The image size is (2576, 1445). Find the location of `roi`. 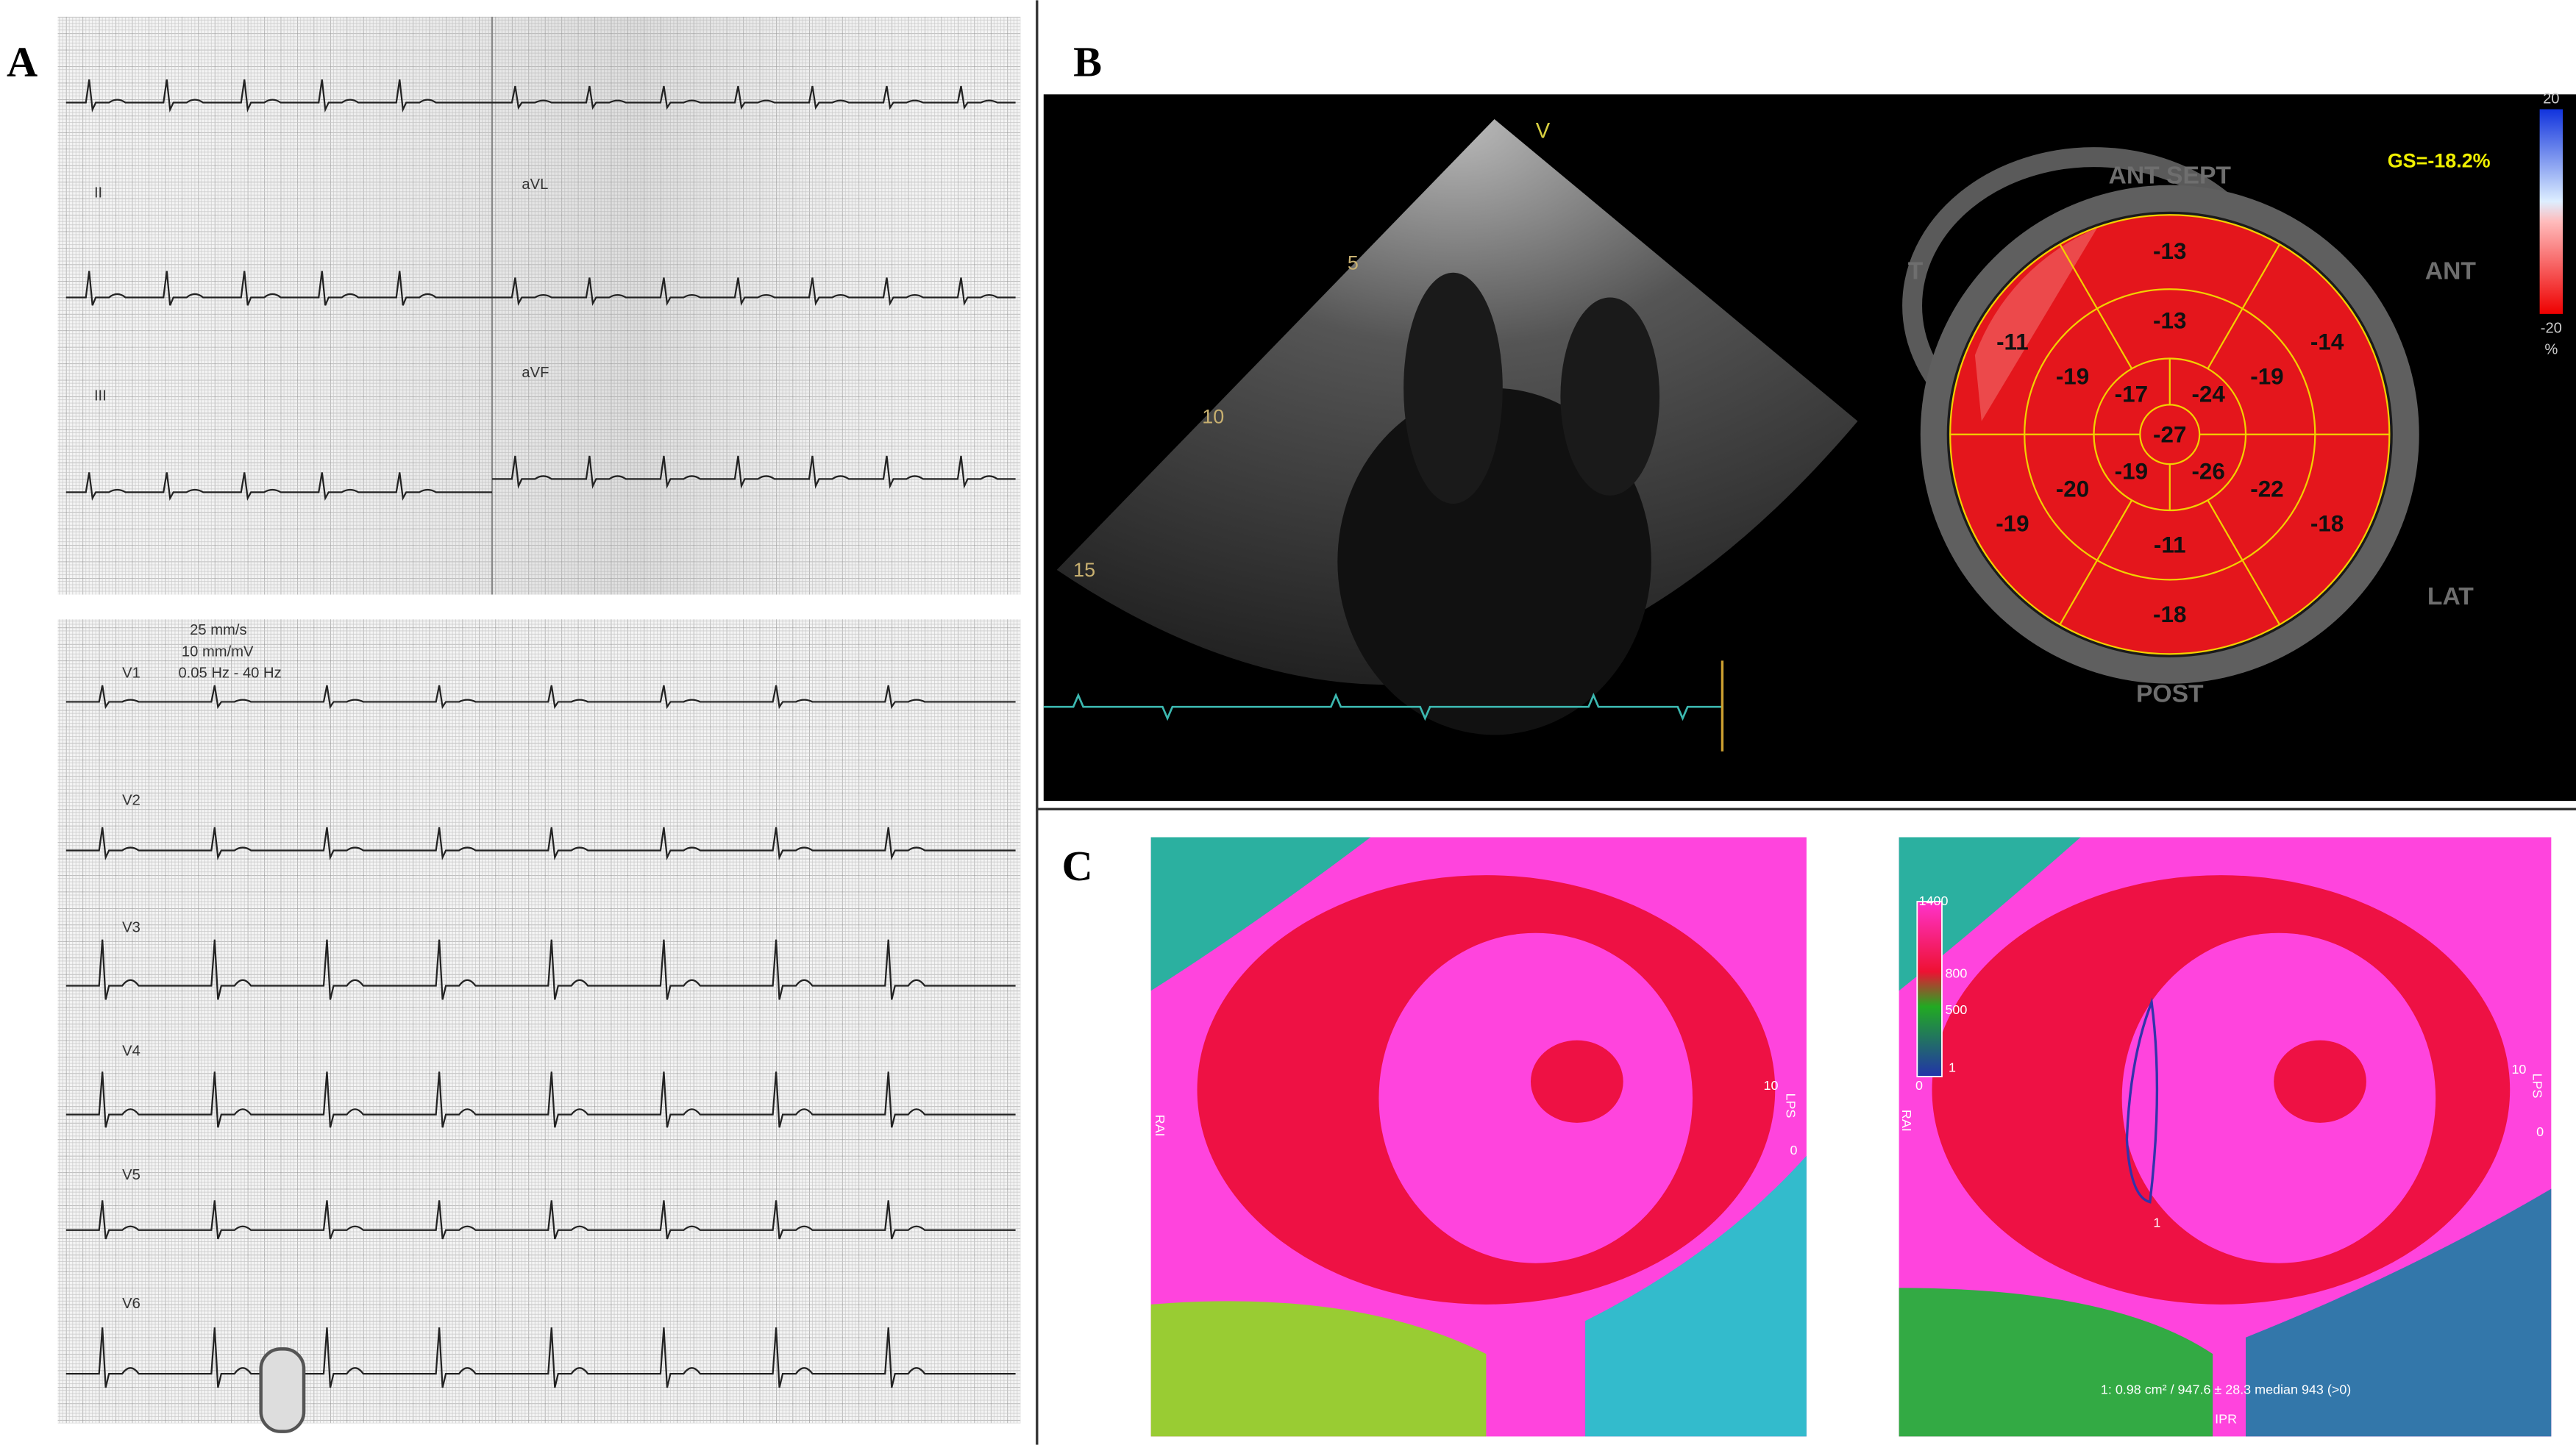

roi is located at coordinates (2142, 1100).